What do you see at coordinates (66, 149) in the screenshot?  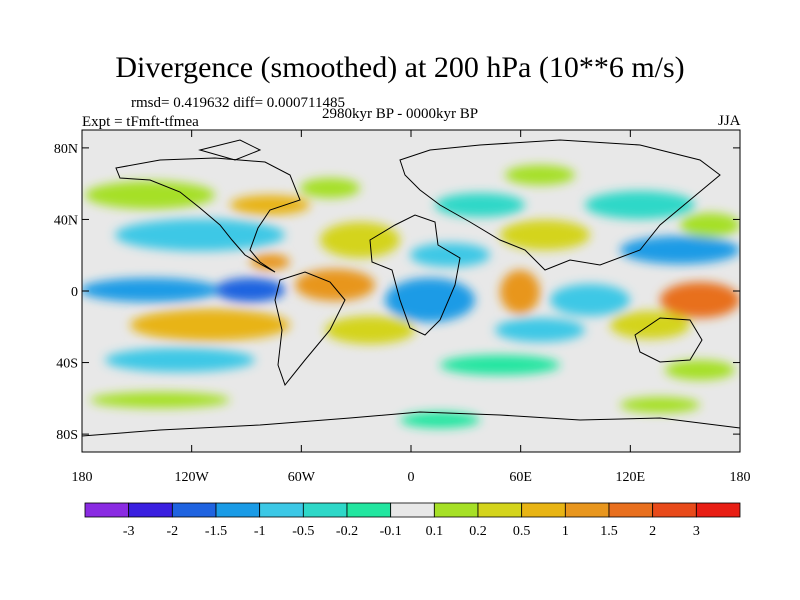 I see `y-tick-label: 80N` at bounding box center [66, 149].